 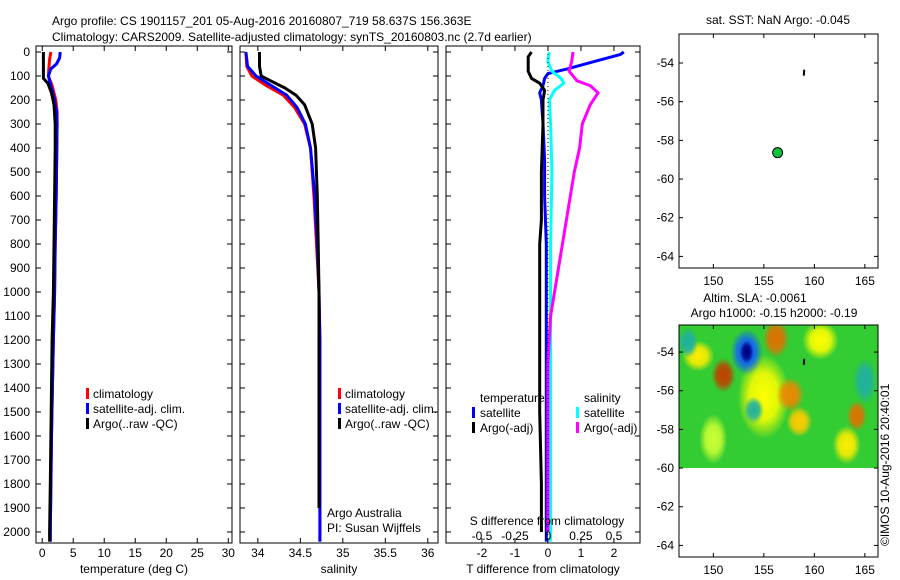 What do you see at coordinates (814, 281) in the screenshot?
I see `x-tick-label: 160` at bounding box center [814, 281].